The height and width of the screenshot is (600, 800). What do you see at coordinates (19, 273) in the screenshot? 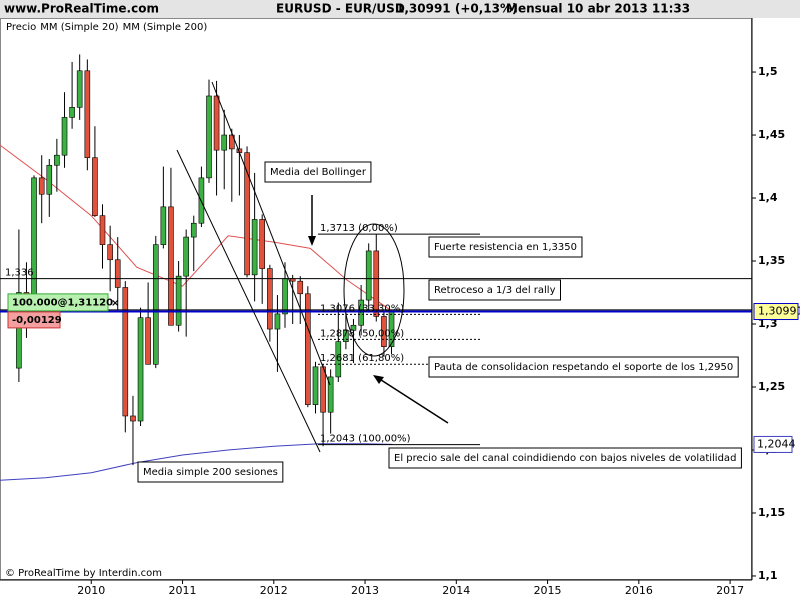
I see `level-label: 1,336` at bounding box center [19, 273].